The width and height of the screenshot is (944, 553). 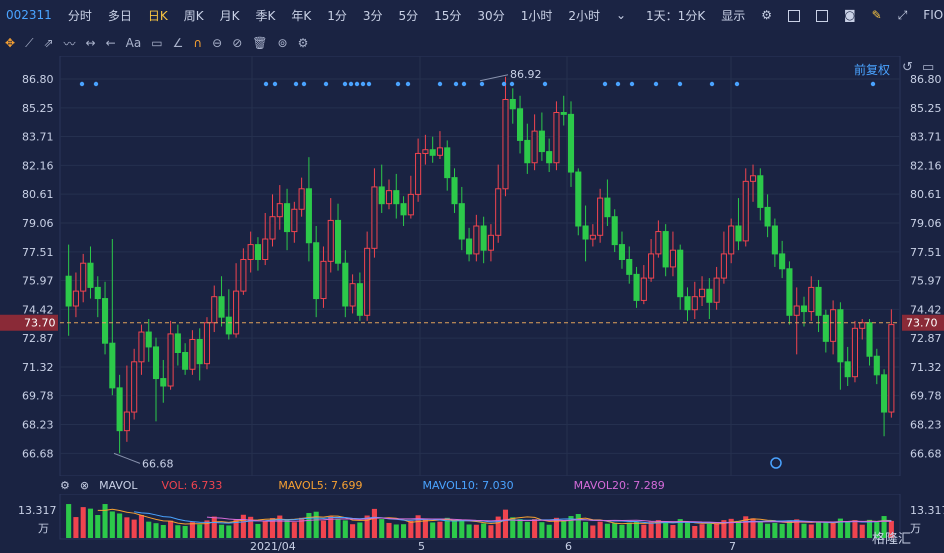 I want to click on checkbox-icon, so click(x=794, y=15).